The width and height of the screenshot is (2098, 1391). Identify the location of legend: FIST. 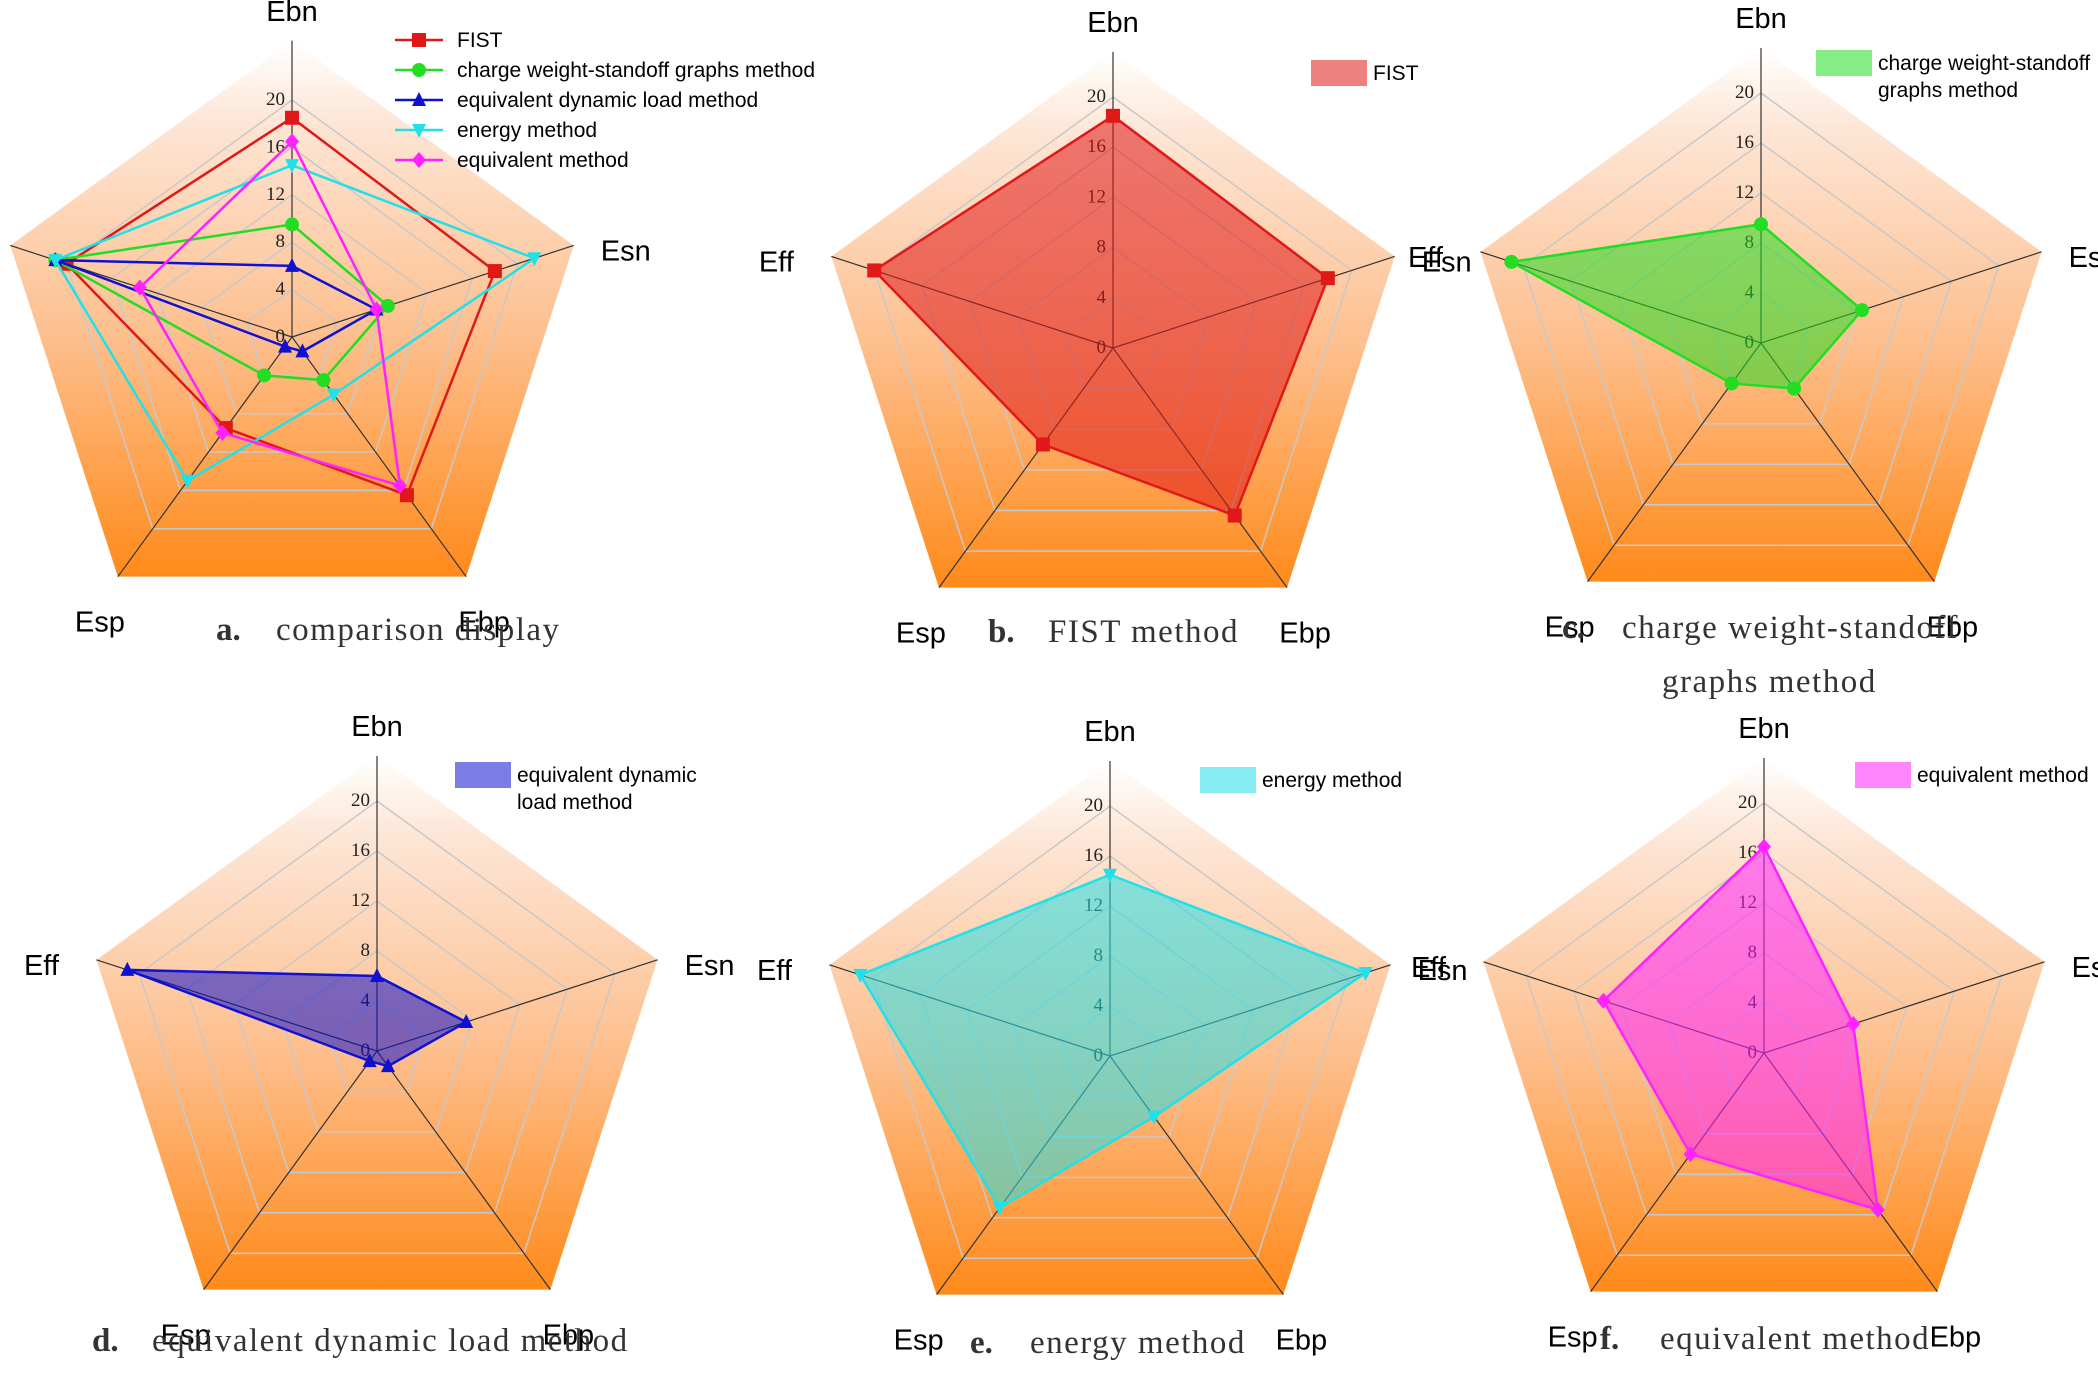
(1365, 73).